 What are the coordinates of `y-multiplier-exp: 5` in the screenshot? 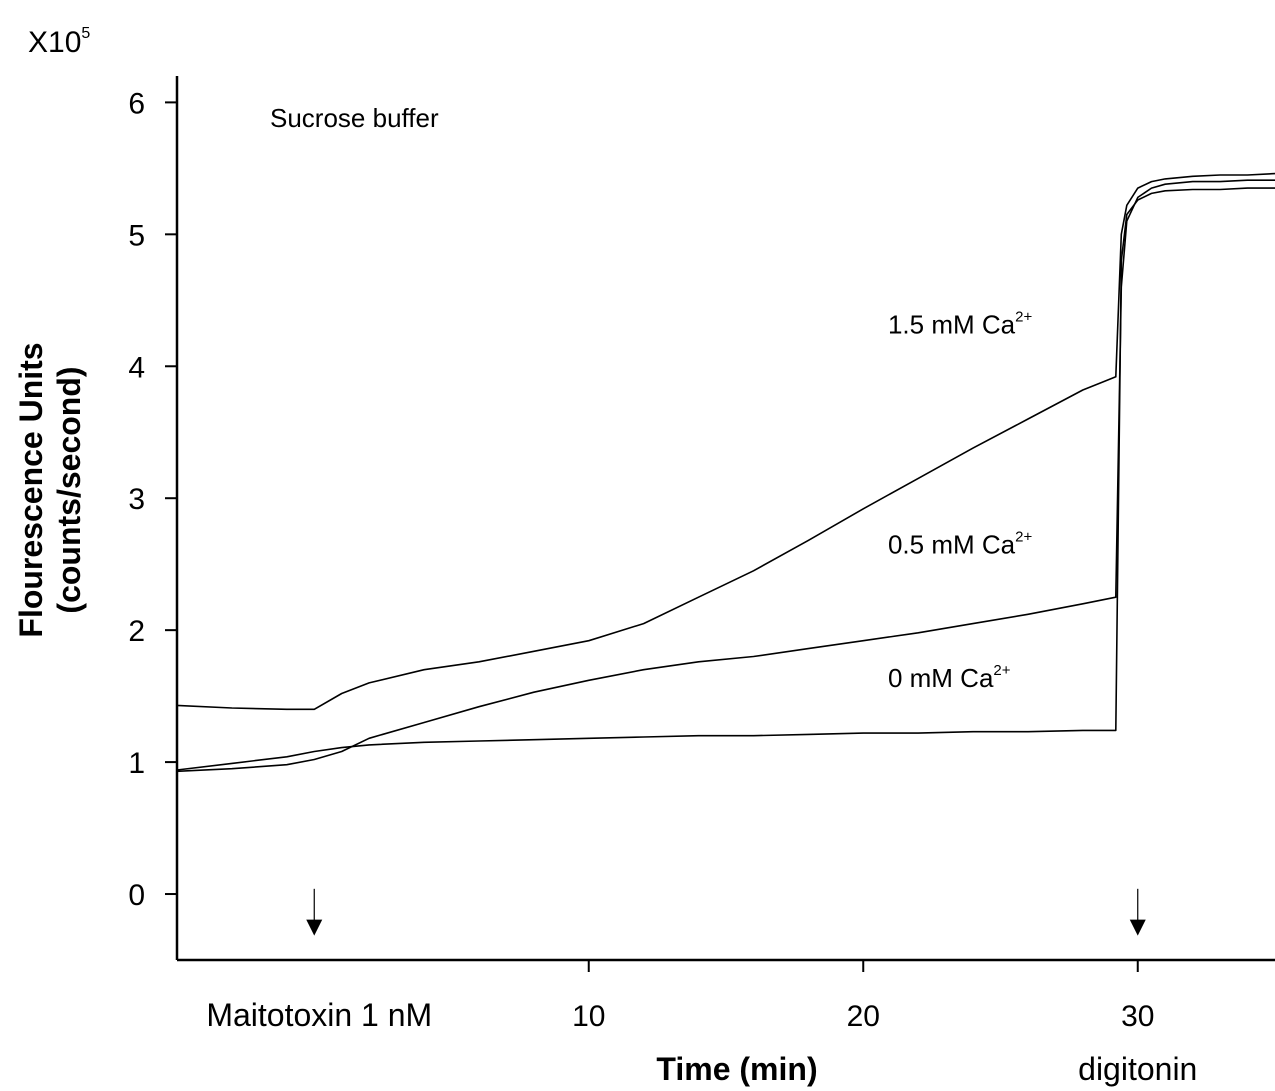 It's located at (85, 33).